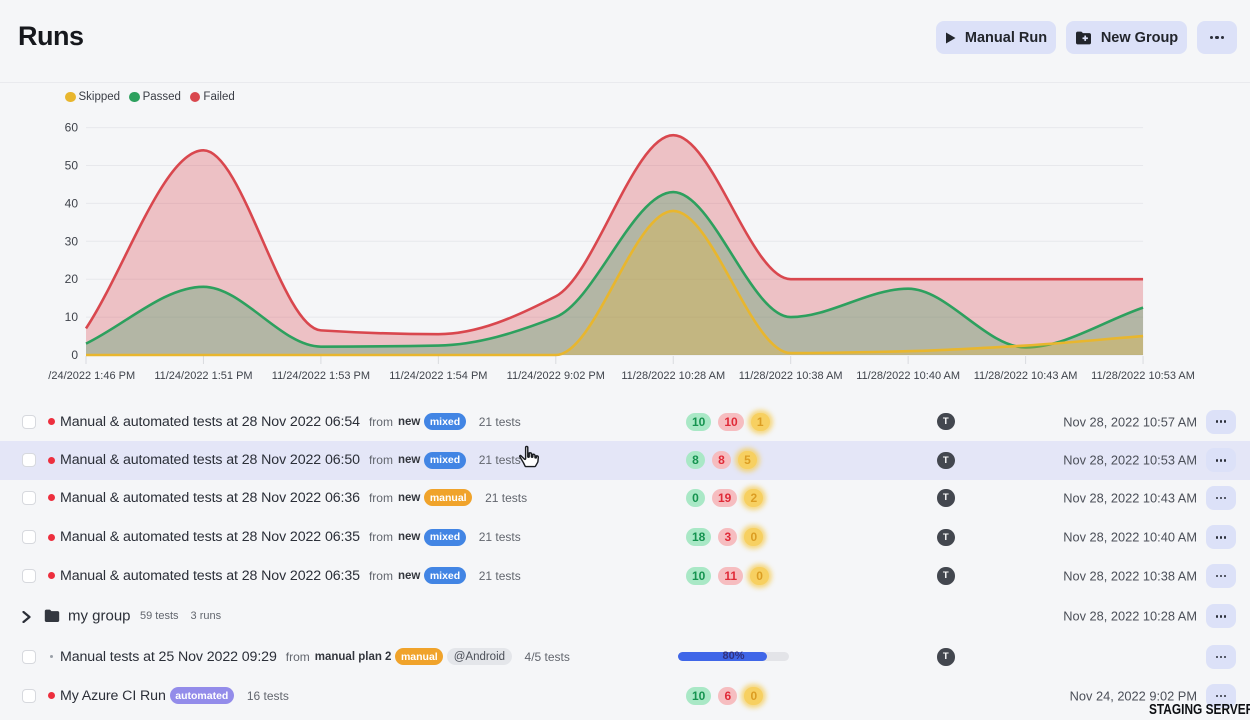 This screenshot has width=1250, height=720. Describe the element at coordinates (1006, 37) in the screenshot. I see `manual-run-label: Manual Run` at that location.